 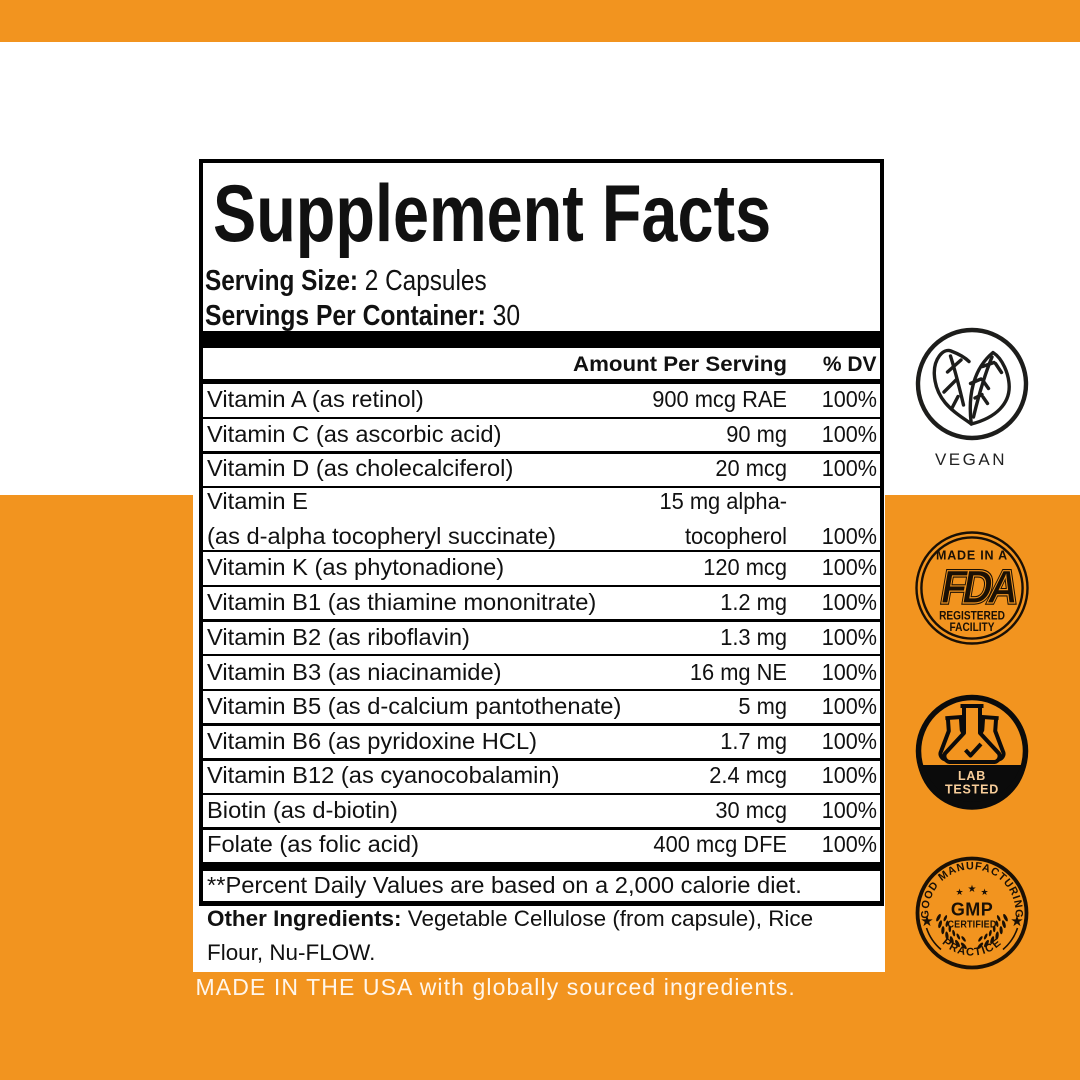 I want to click on svg-text: REGISTERED, so click(x=972, y=616).